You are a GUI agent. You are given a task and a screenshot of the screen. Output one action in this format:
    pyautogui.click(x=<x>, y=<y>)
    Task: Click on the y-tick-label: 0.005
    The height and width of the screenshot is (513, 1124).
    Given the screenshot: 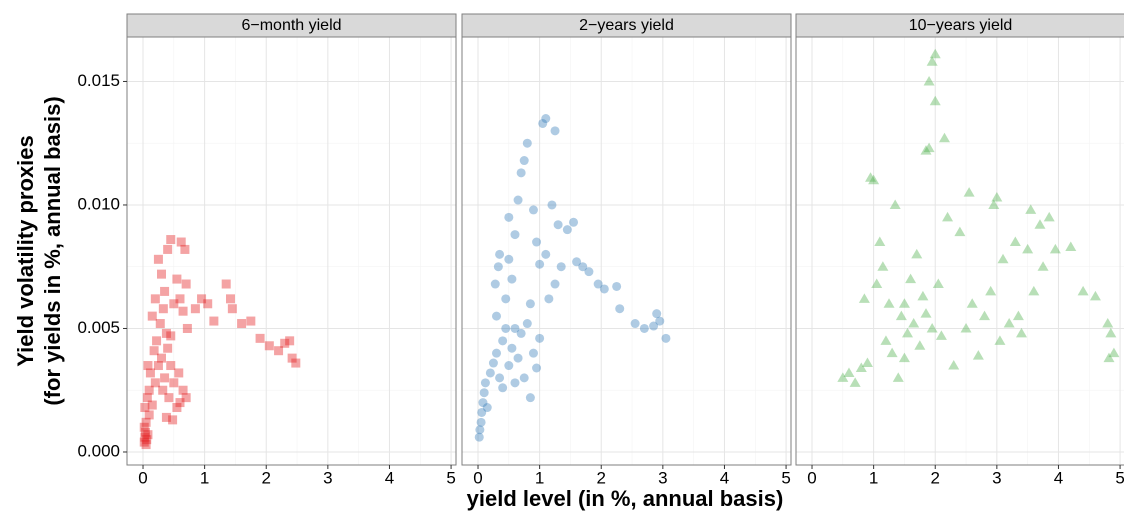 What is the action you would take?
    pyautogui.click(x=98, y=327)
    